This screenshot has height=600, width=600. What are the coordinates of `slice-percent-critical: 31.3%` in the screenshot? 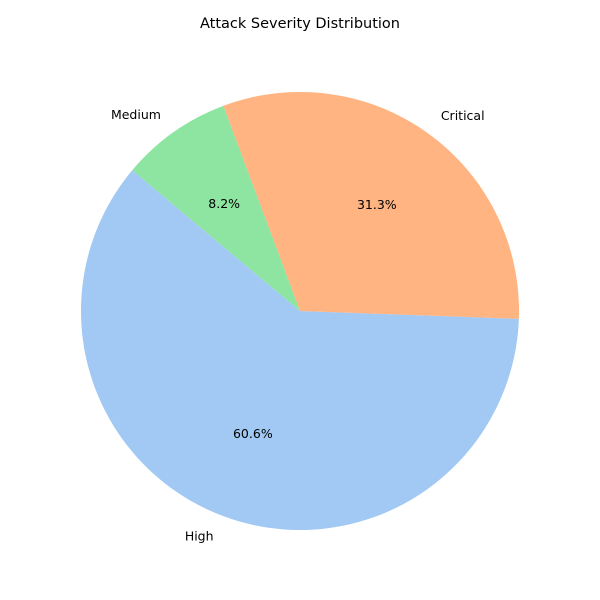 It's located at (377, 204).